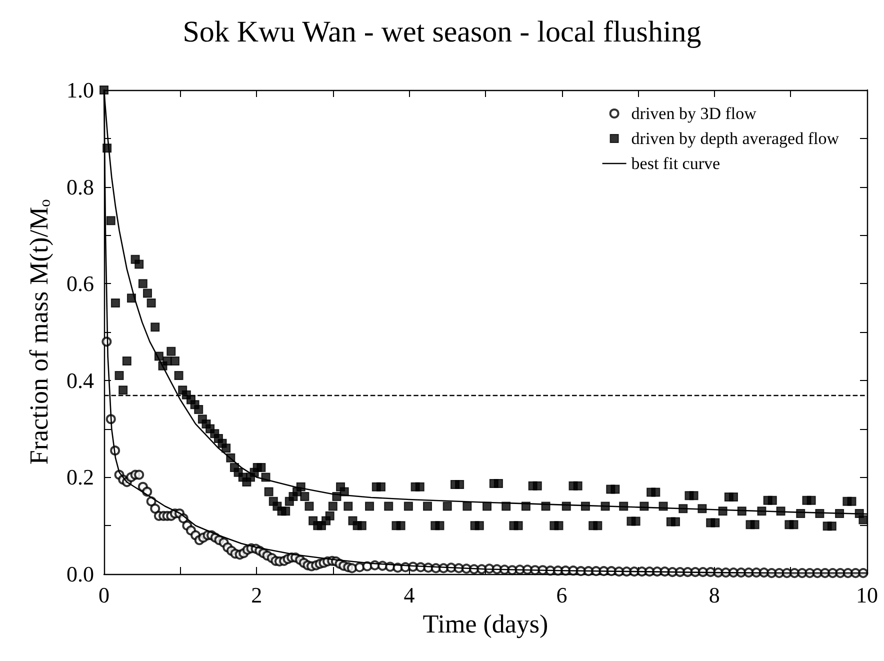 This screenshot has height=661, width=884. I want to click on x-tick-label: 4, so click(409, 595).